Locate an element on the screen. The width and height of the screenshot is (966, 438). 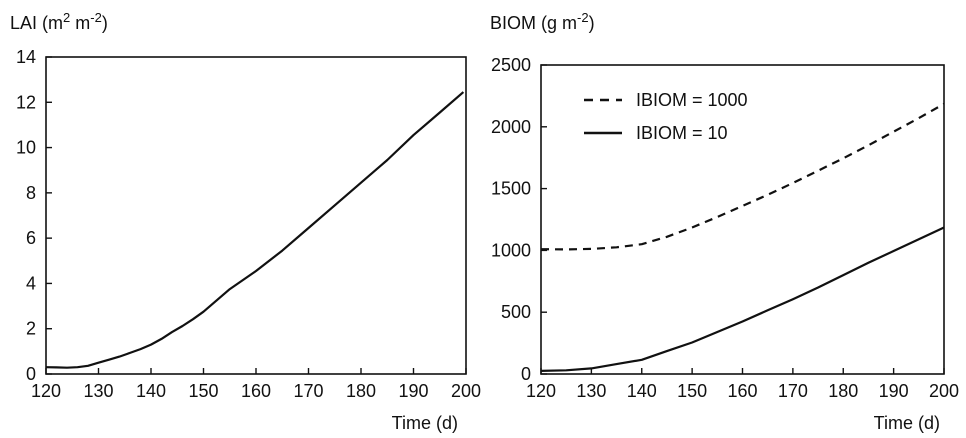
lai-y-tick-label: 8 is located at coordinates (31, 193).